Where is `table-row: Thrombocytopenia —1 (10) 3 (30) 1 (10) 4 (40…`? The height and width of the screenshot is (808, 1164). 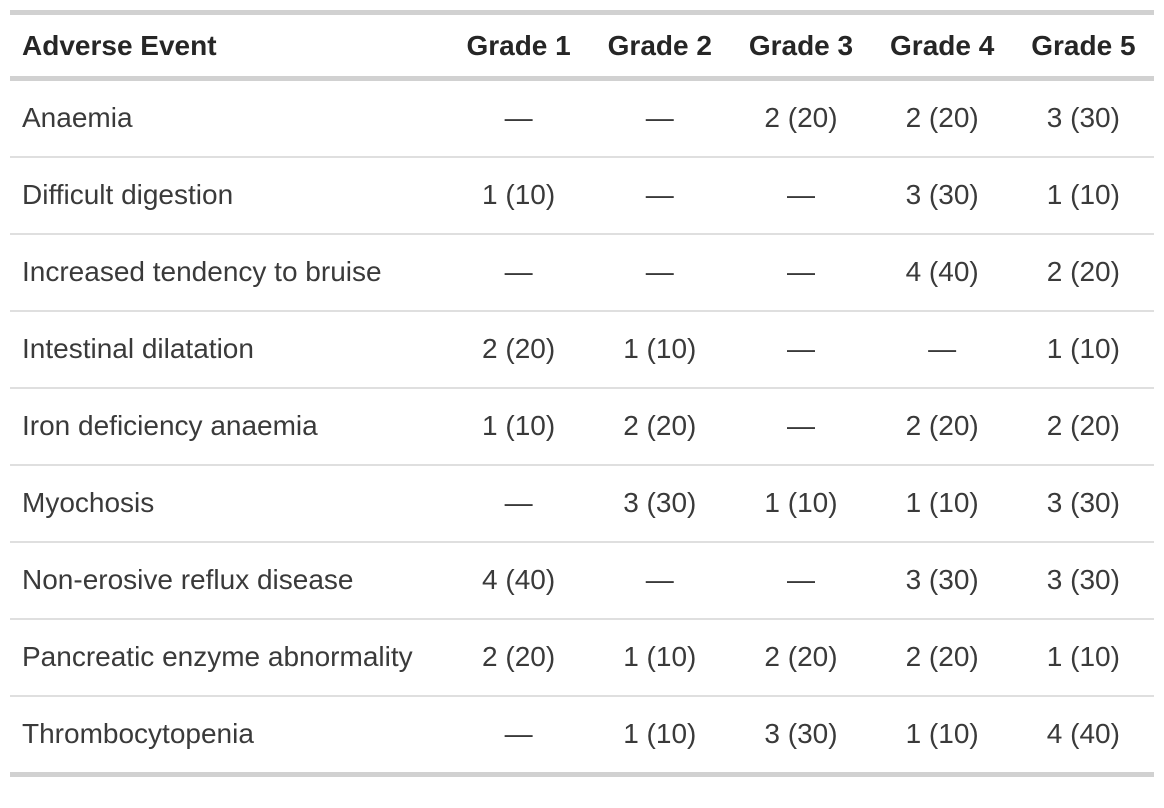 table-row: Thrombocytopenia —1 (10) 3 (30) 1 (10) 4 (40… is located at coordinates (582, 735).